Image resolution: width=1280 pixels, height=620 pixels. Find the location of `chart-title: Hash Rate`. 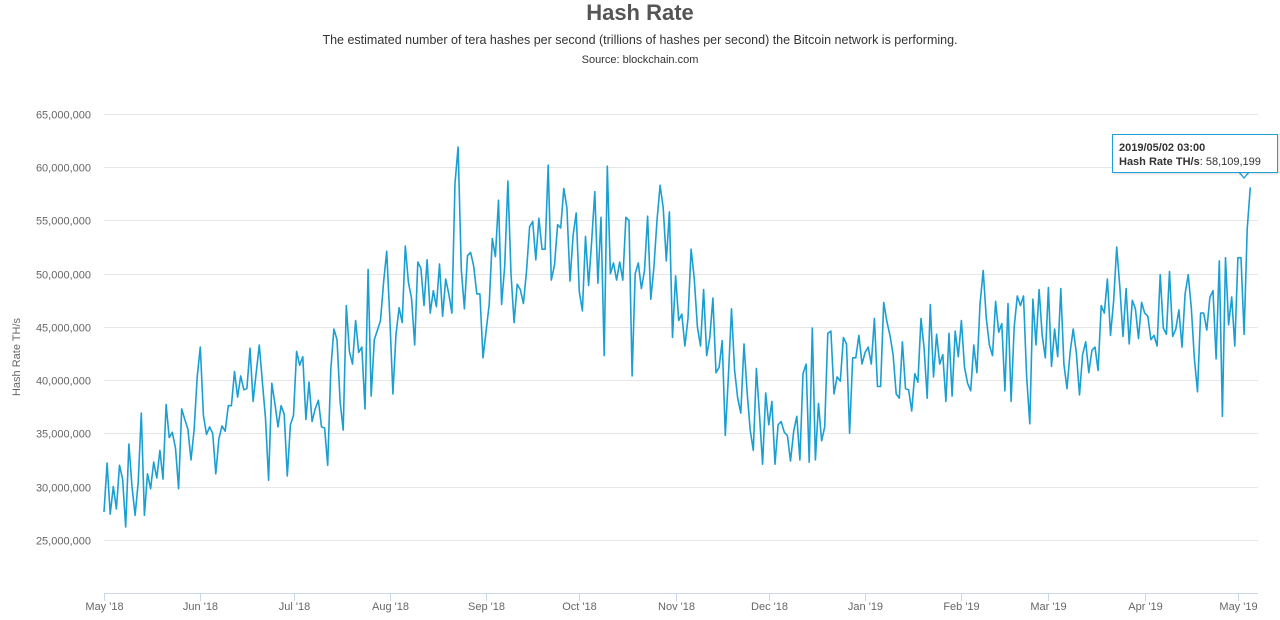

chart-title: Hash Rate is located at coordinates (640, 12).